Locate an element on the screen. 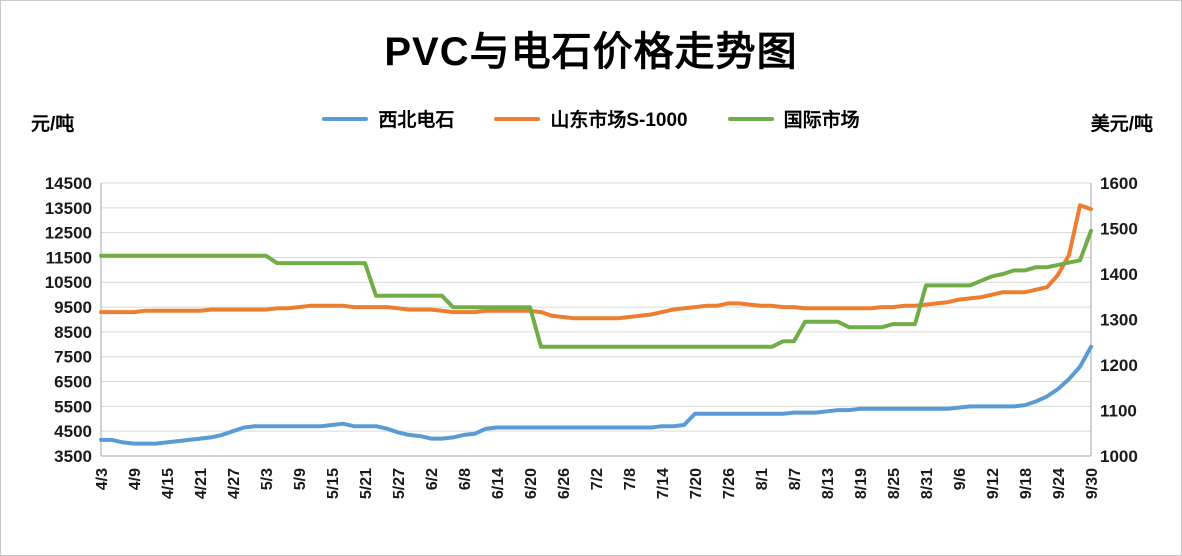  svg-text: 4500 is located at coordinates (73, 431).